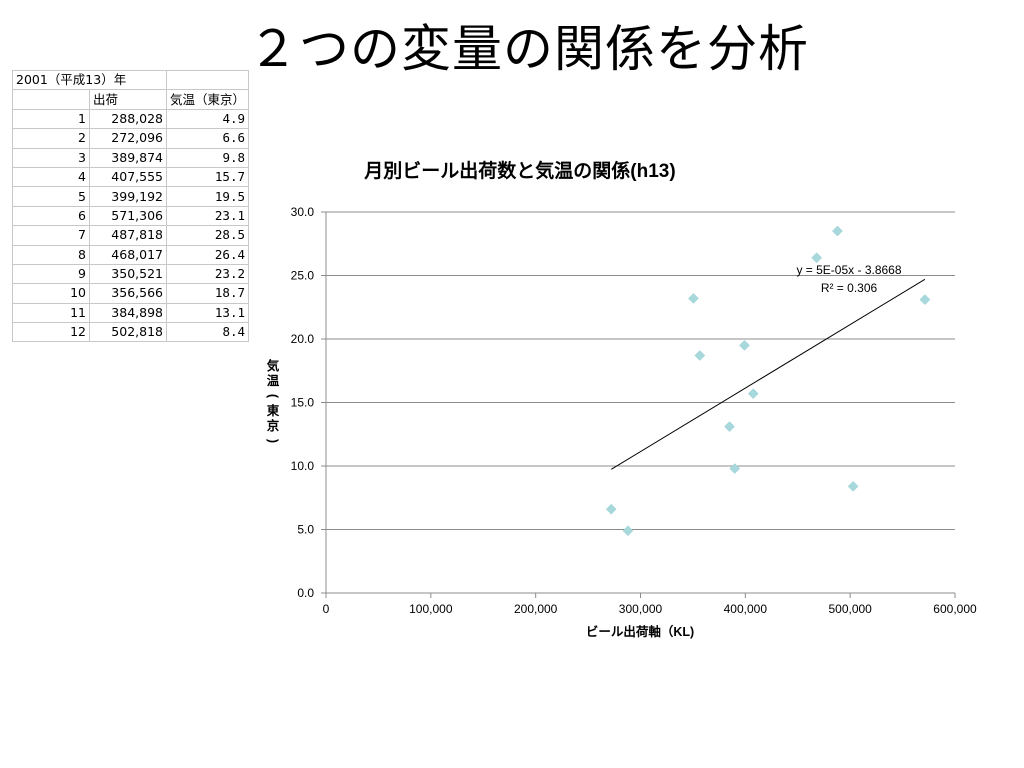 Image resolution: width=1024 pixels, height=768 pixels. I want to click on table-row: 4 407,555 15.7, so click(131, 177).